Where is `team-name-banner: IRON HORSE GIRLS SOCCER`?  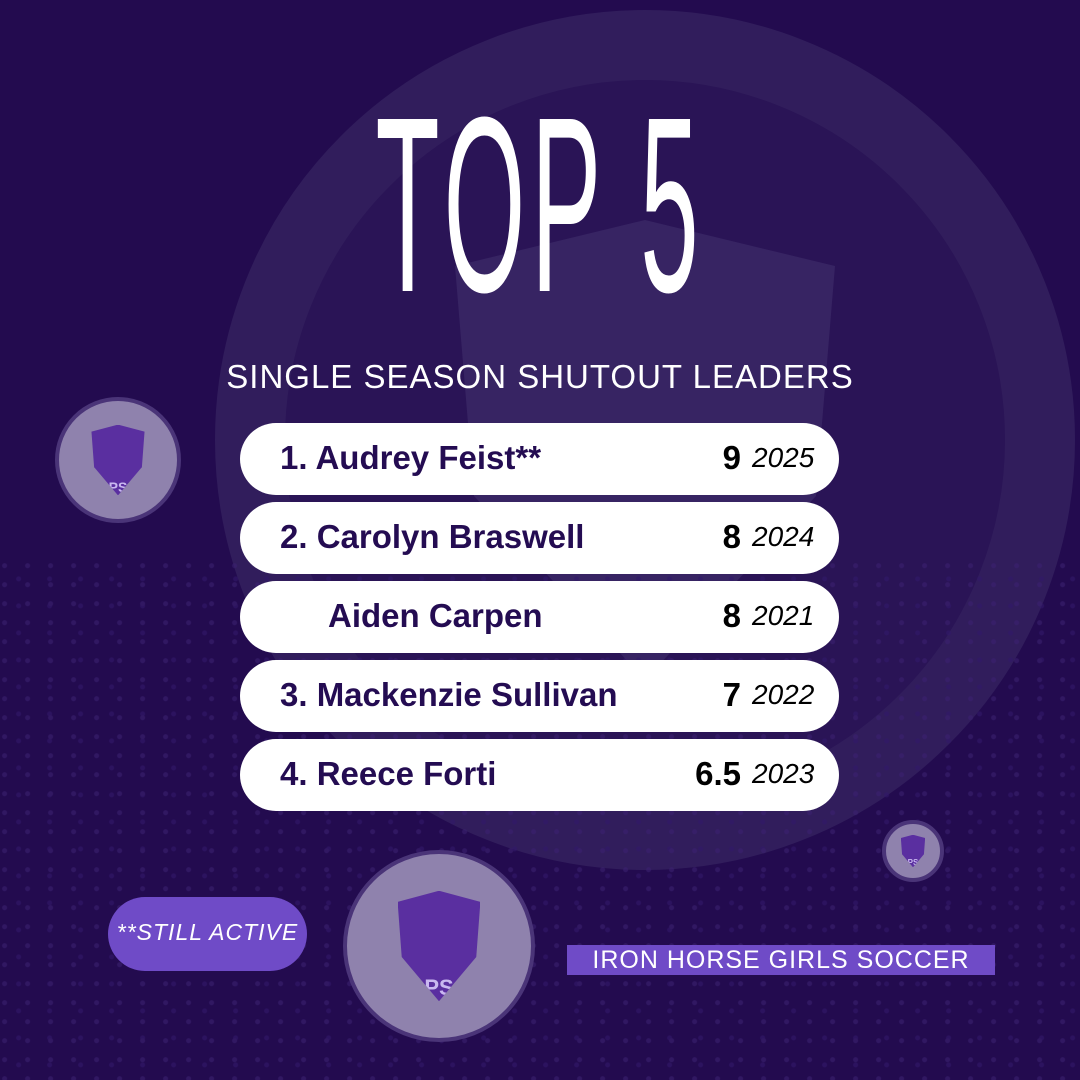 team-name-banner: IRON HORSE GIRLS SOCCER is located at coordinates (781, 960).